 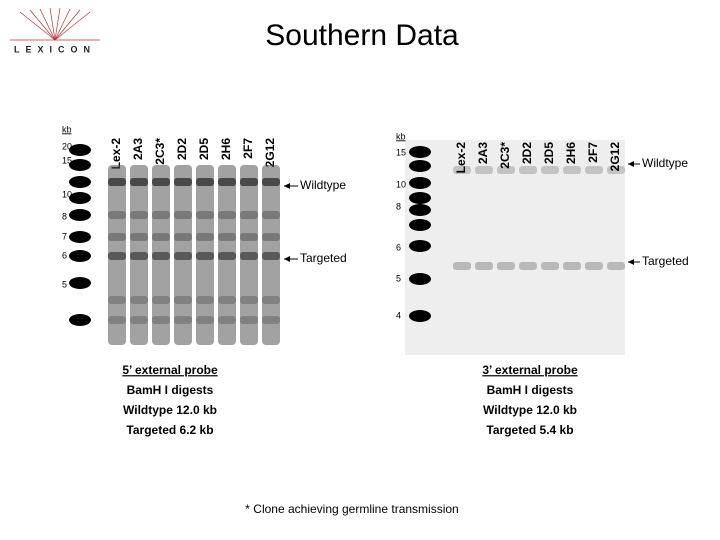 I want to click on caption-line: Wildtype 12.0 kb, so click(x=170, y=410).